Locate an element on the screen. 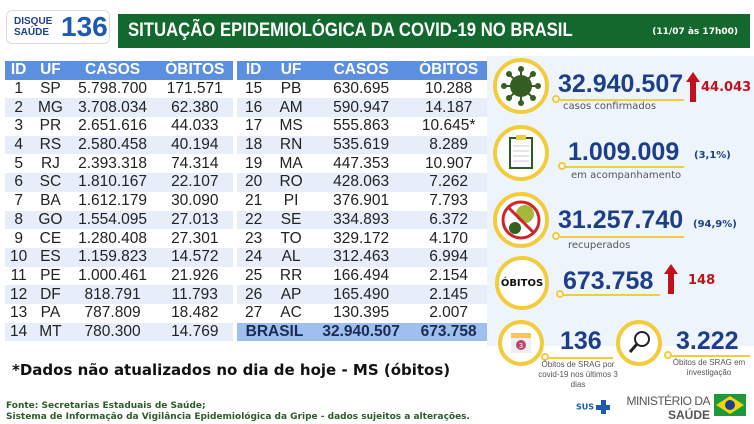 The width and height of the screenshot is (754, 424). table-cell: 428.063 is located at coordinates (361, 182).